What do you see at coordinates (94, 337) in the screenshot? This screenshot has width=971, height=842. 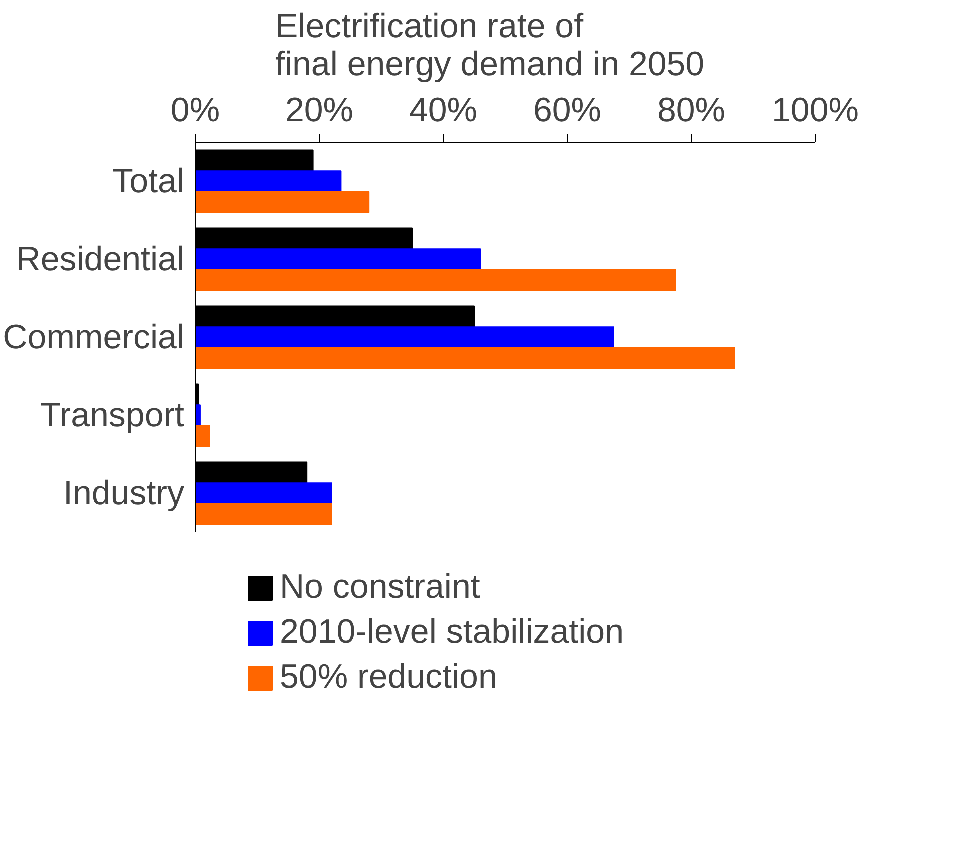 I see `y-tick-label: Commercial` at bounding box center [94, 337].